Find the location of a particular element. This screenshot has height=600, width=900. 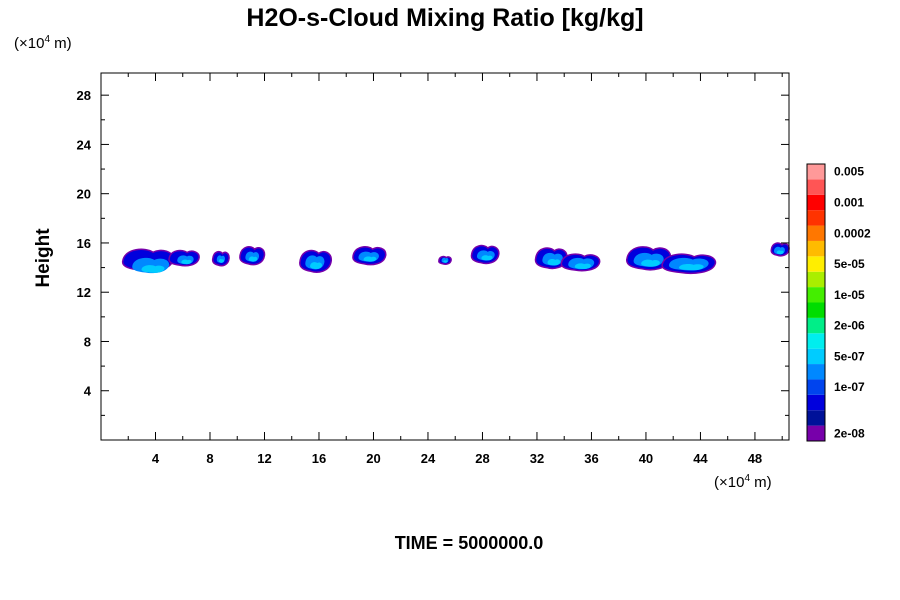

y-unit-suffix: m) is located at coordinates (61, 43).